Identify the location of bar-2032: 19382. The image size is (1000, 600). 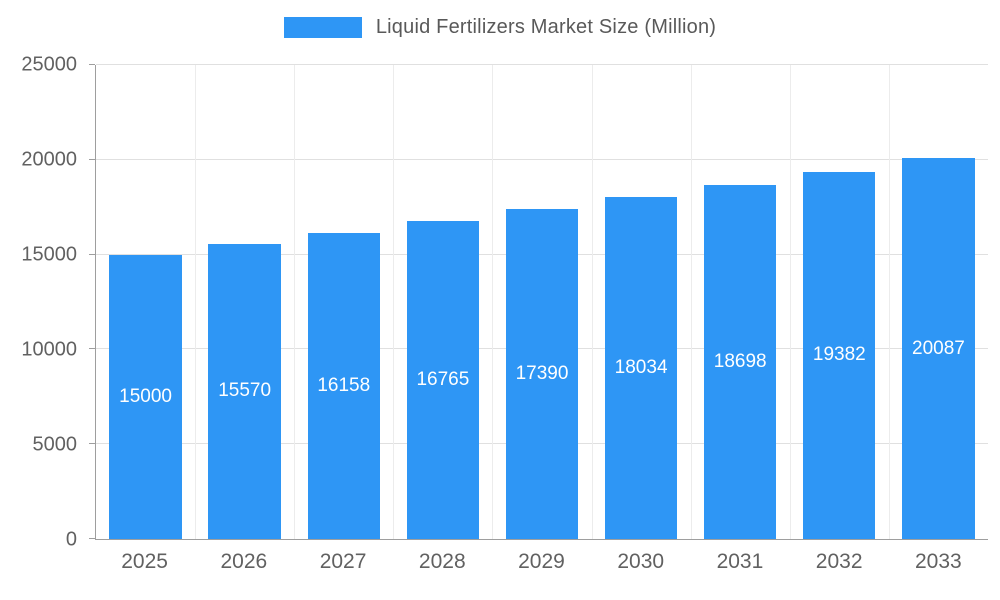
(839, 355).